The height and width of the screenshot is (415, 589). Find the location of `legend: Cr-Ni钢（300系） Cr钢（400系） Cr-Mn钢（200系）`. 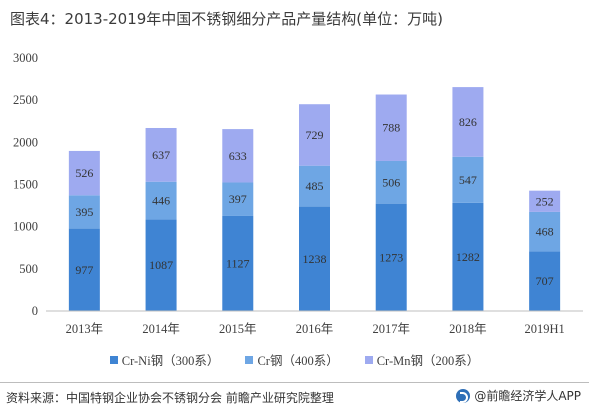

legend: Cr-Ni钢（300系） Cr钢（400系） Cr-Mn钢（200系） is located at coordinates (294, 359).